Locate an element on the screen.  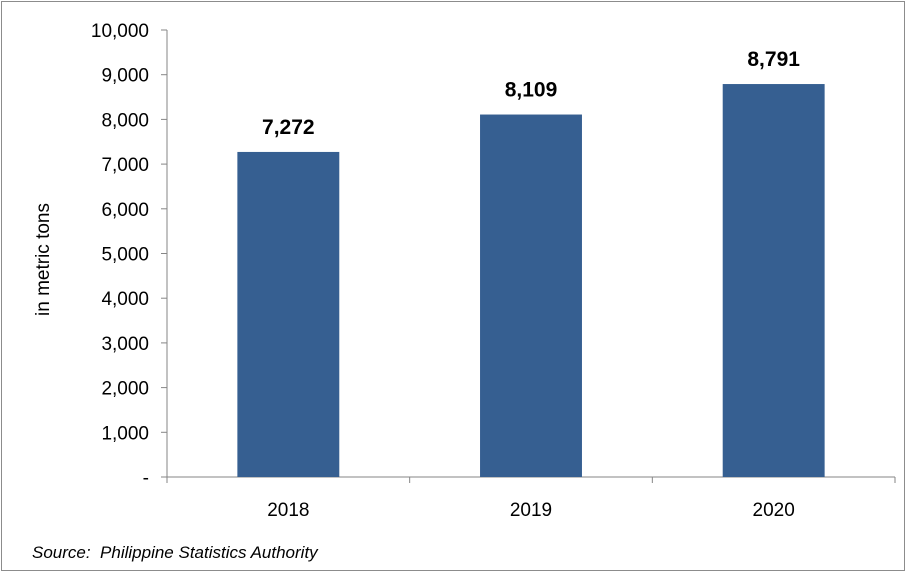
y-tick-label: 9,000 is located at coordinates (125, 76).